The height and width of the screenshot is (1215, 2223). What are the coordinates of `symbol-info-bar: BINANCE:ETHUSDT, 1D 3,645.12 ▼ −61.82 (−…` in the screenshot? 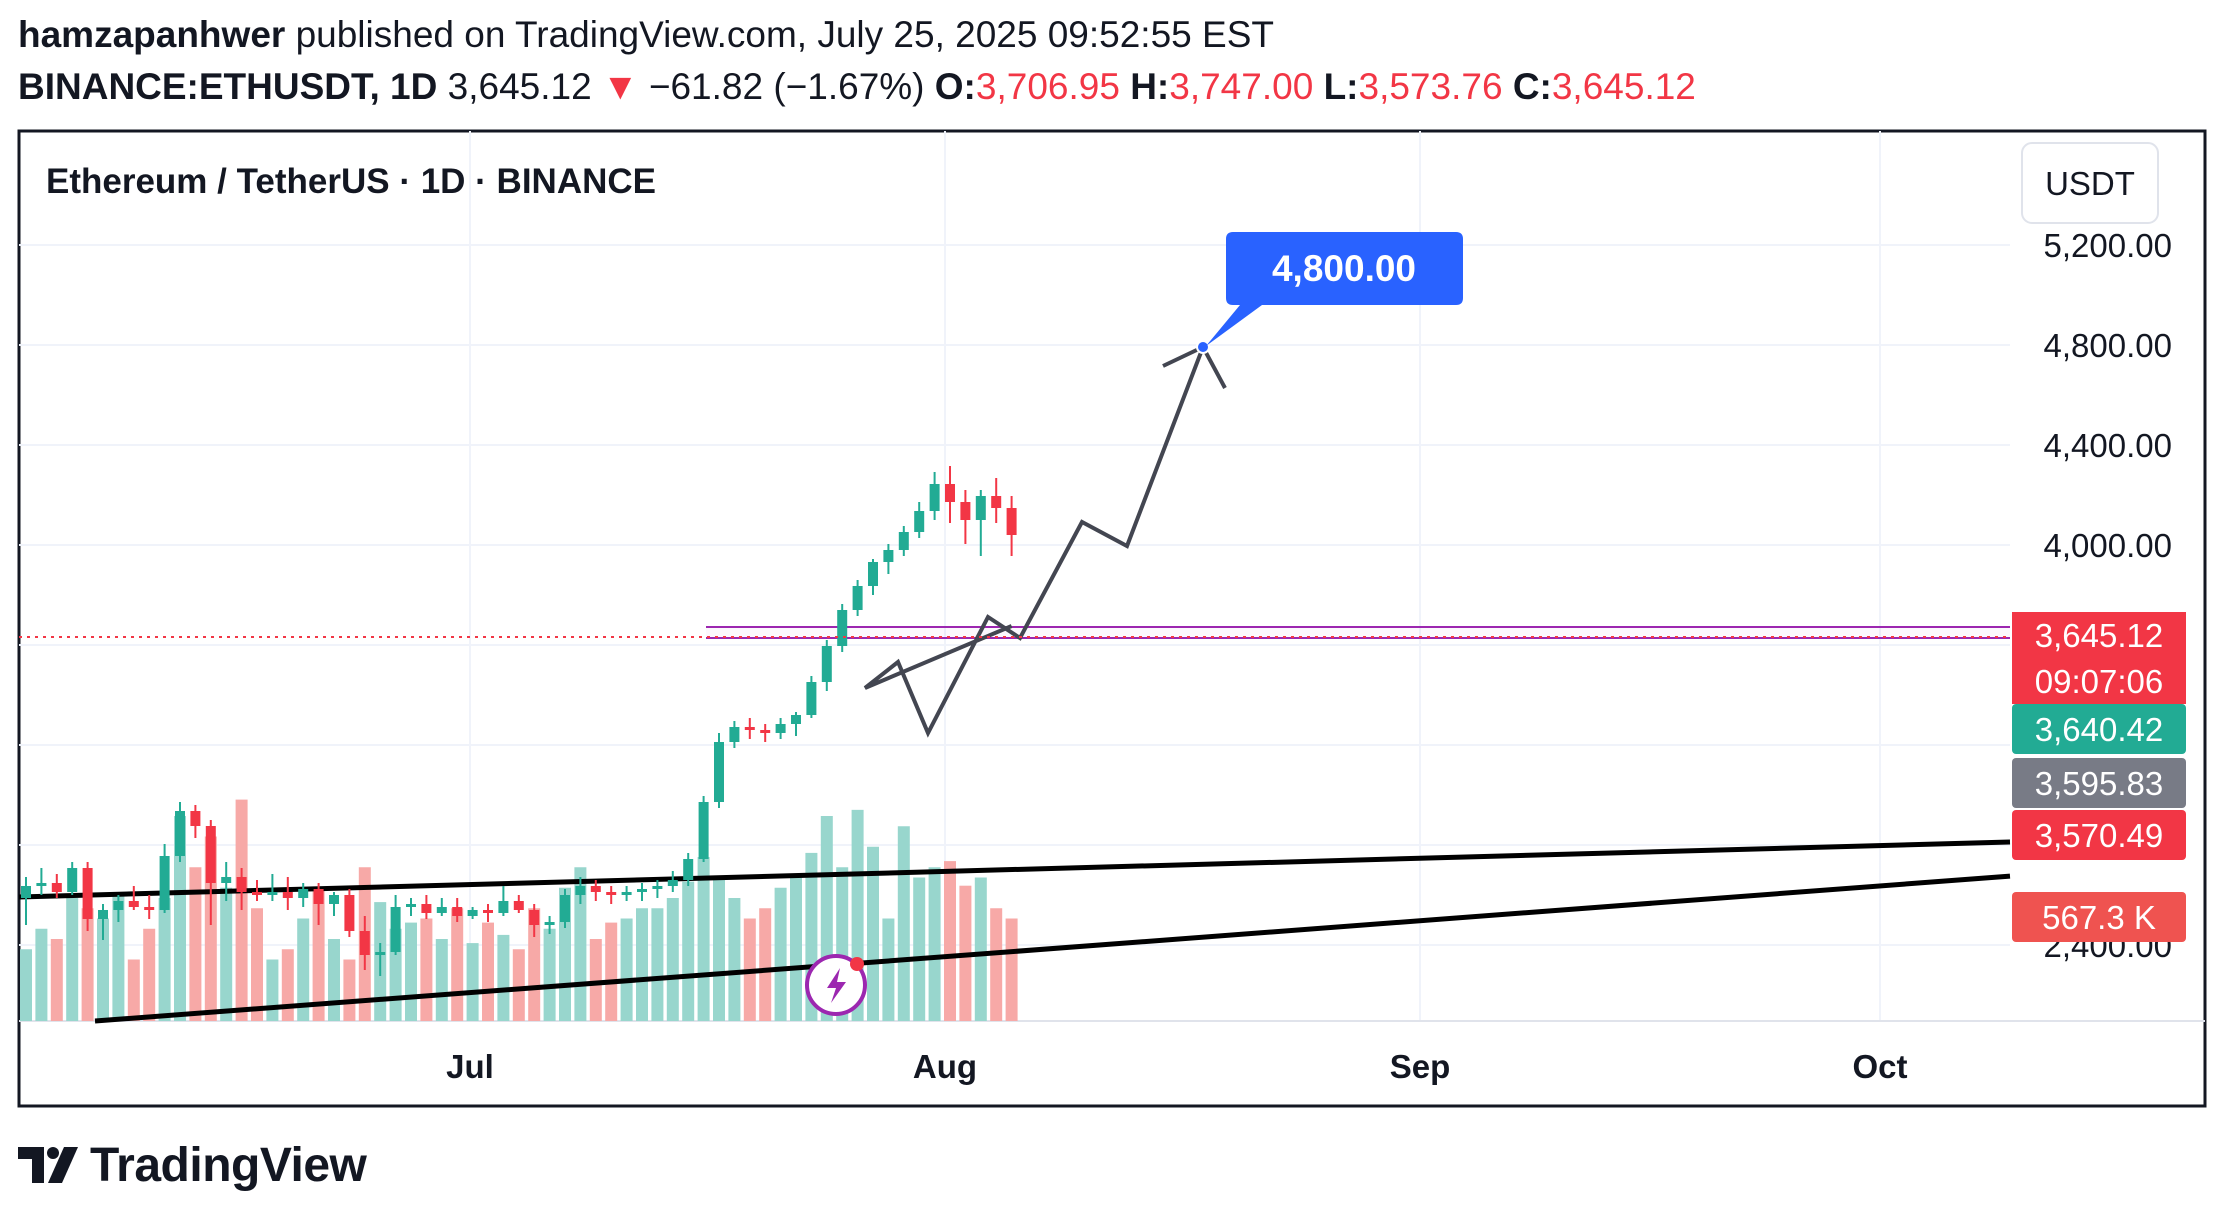 It's located at (857, 87).